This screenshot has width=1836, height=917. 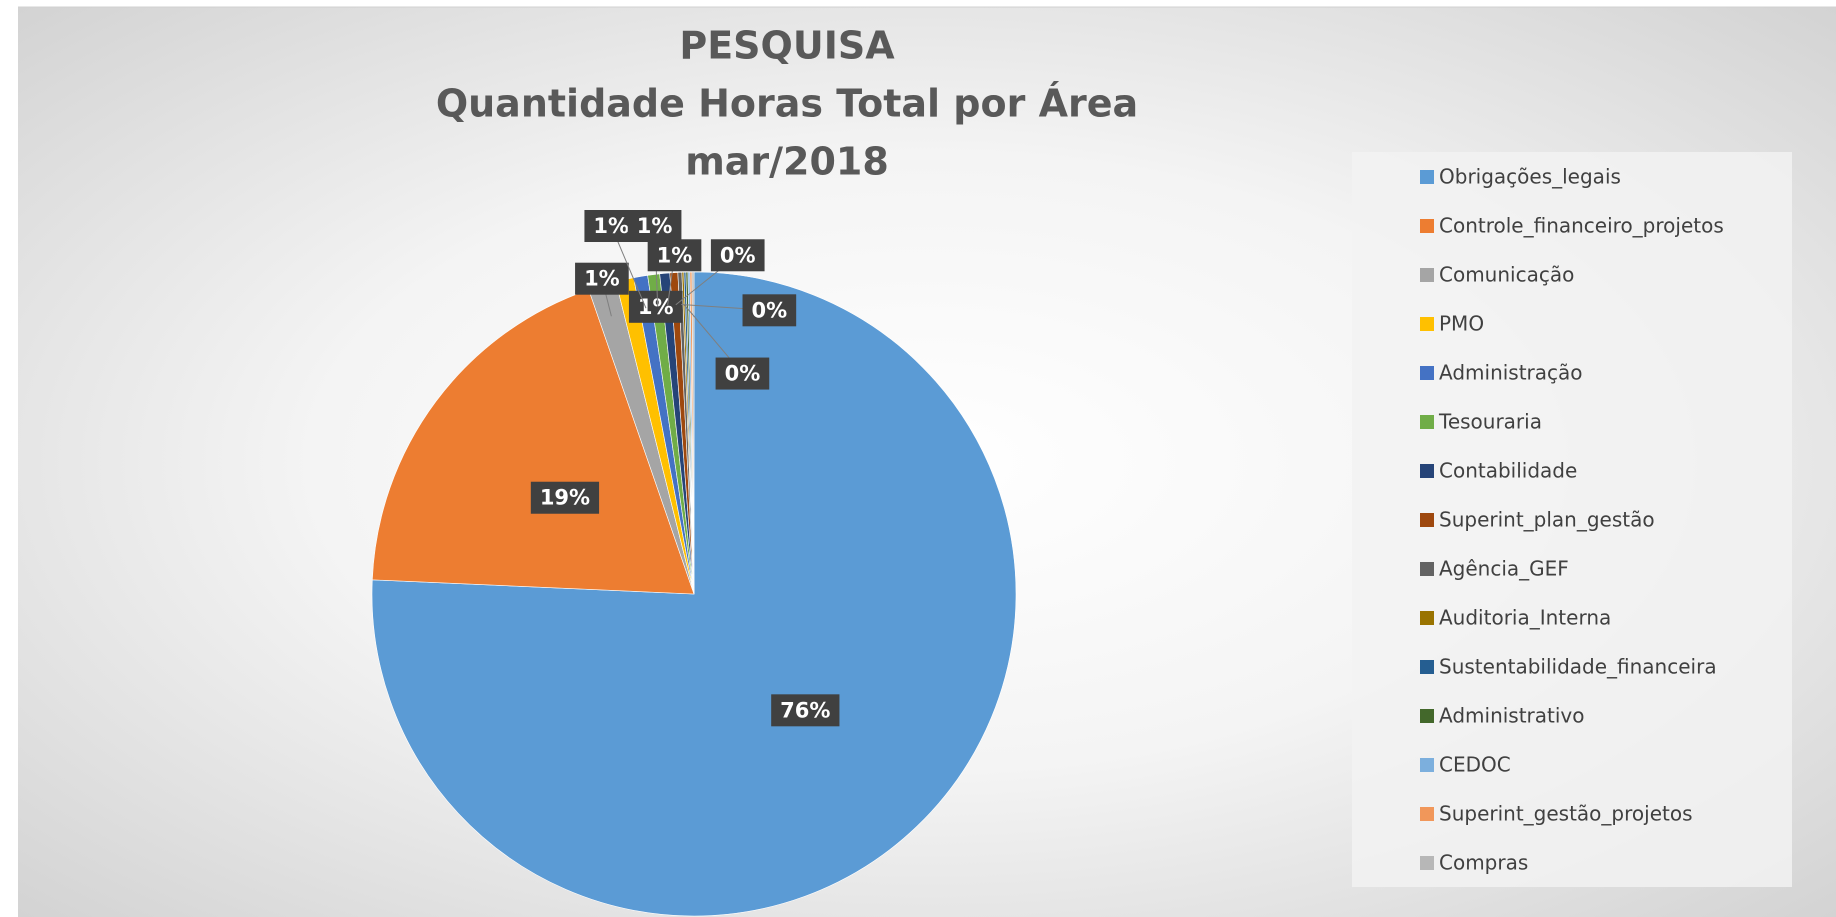 I want to click on chart-title: PESQUISA, so click(x=787, y=46).